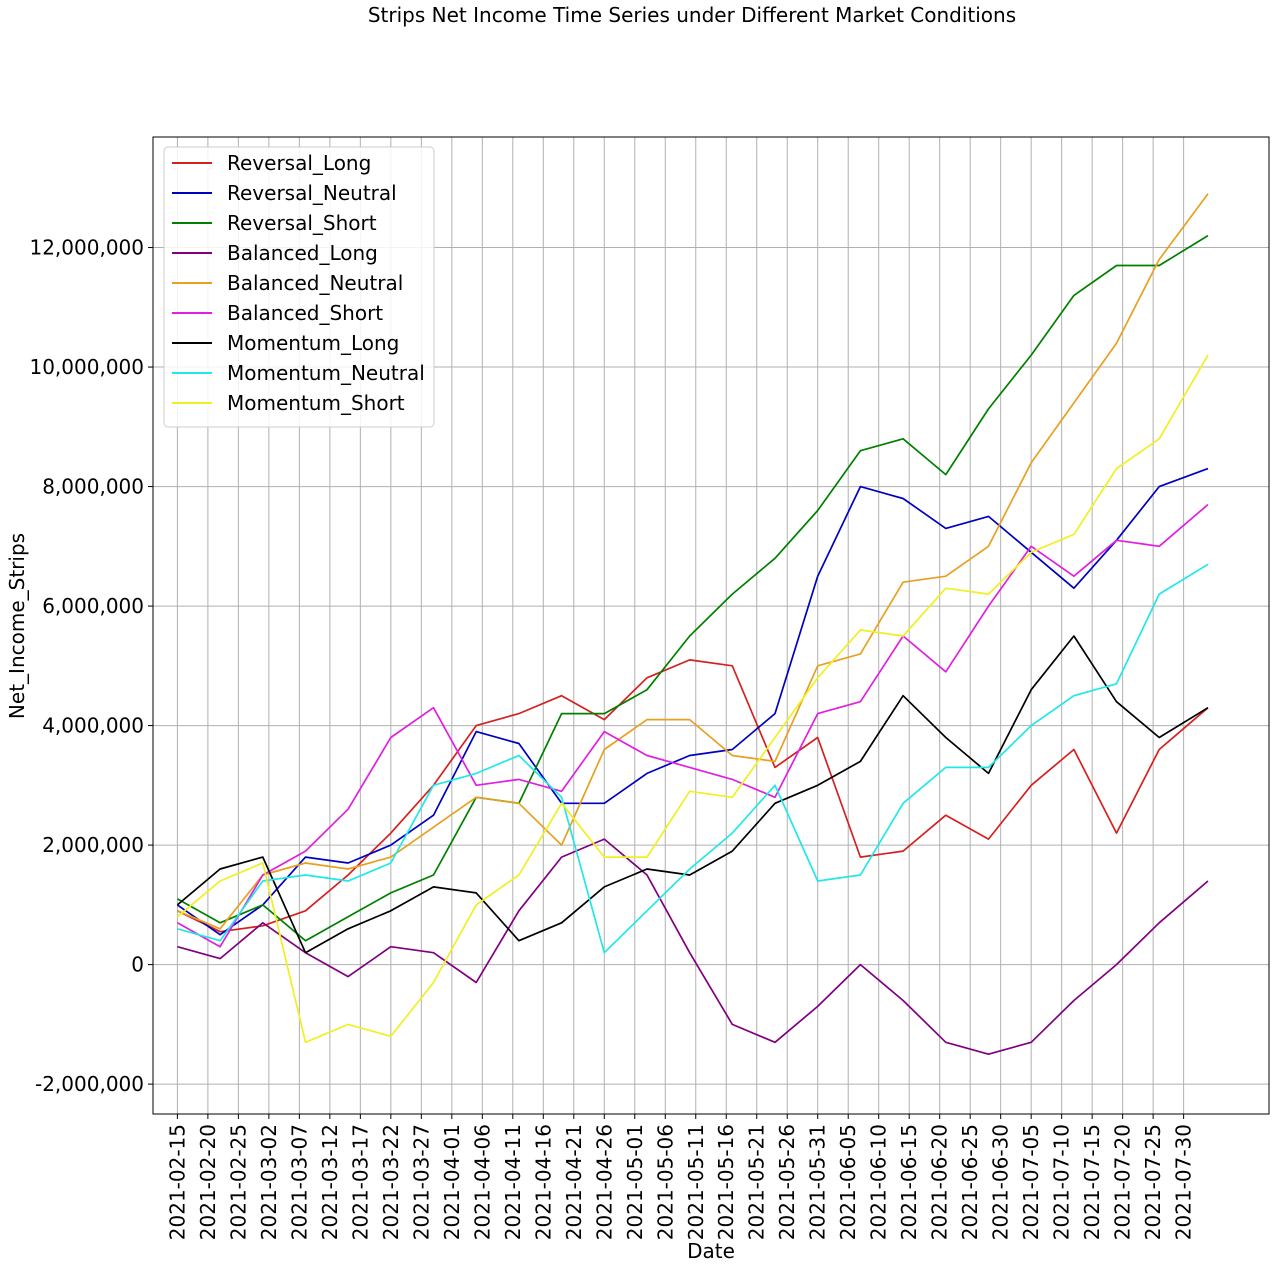 This screenshot has width=1276, height=1268. Describe the element at coordinates (909, 1182) in the screenshot. I see `x-tick-label: 2021-06-15` at that location.